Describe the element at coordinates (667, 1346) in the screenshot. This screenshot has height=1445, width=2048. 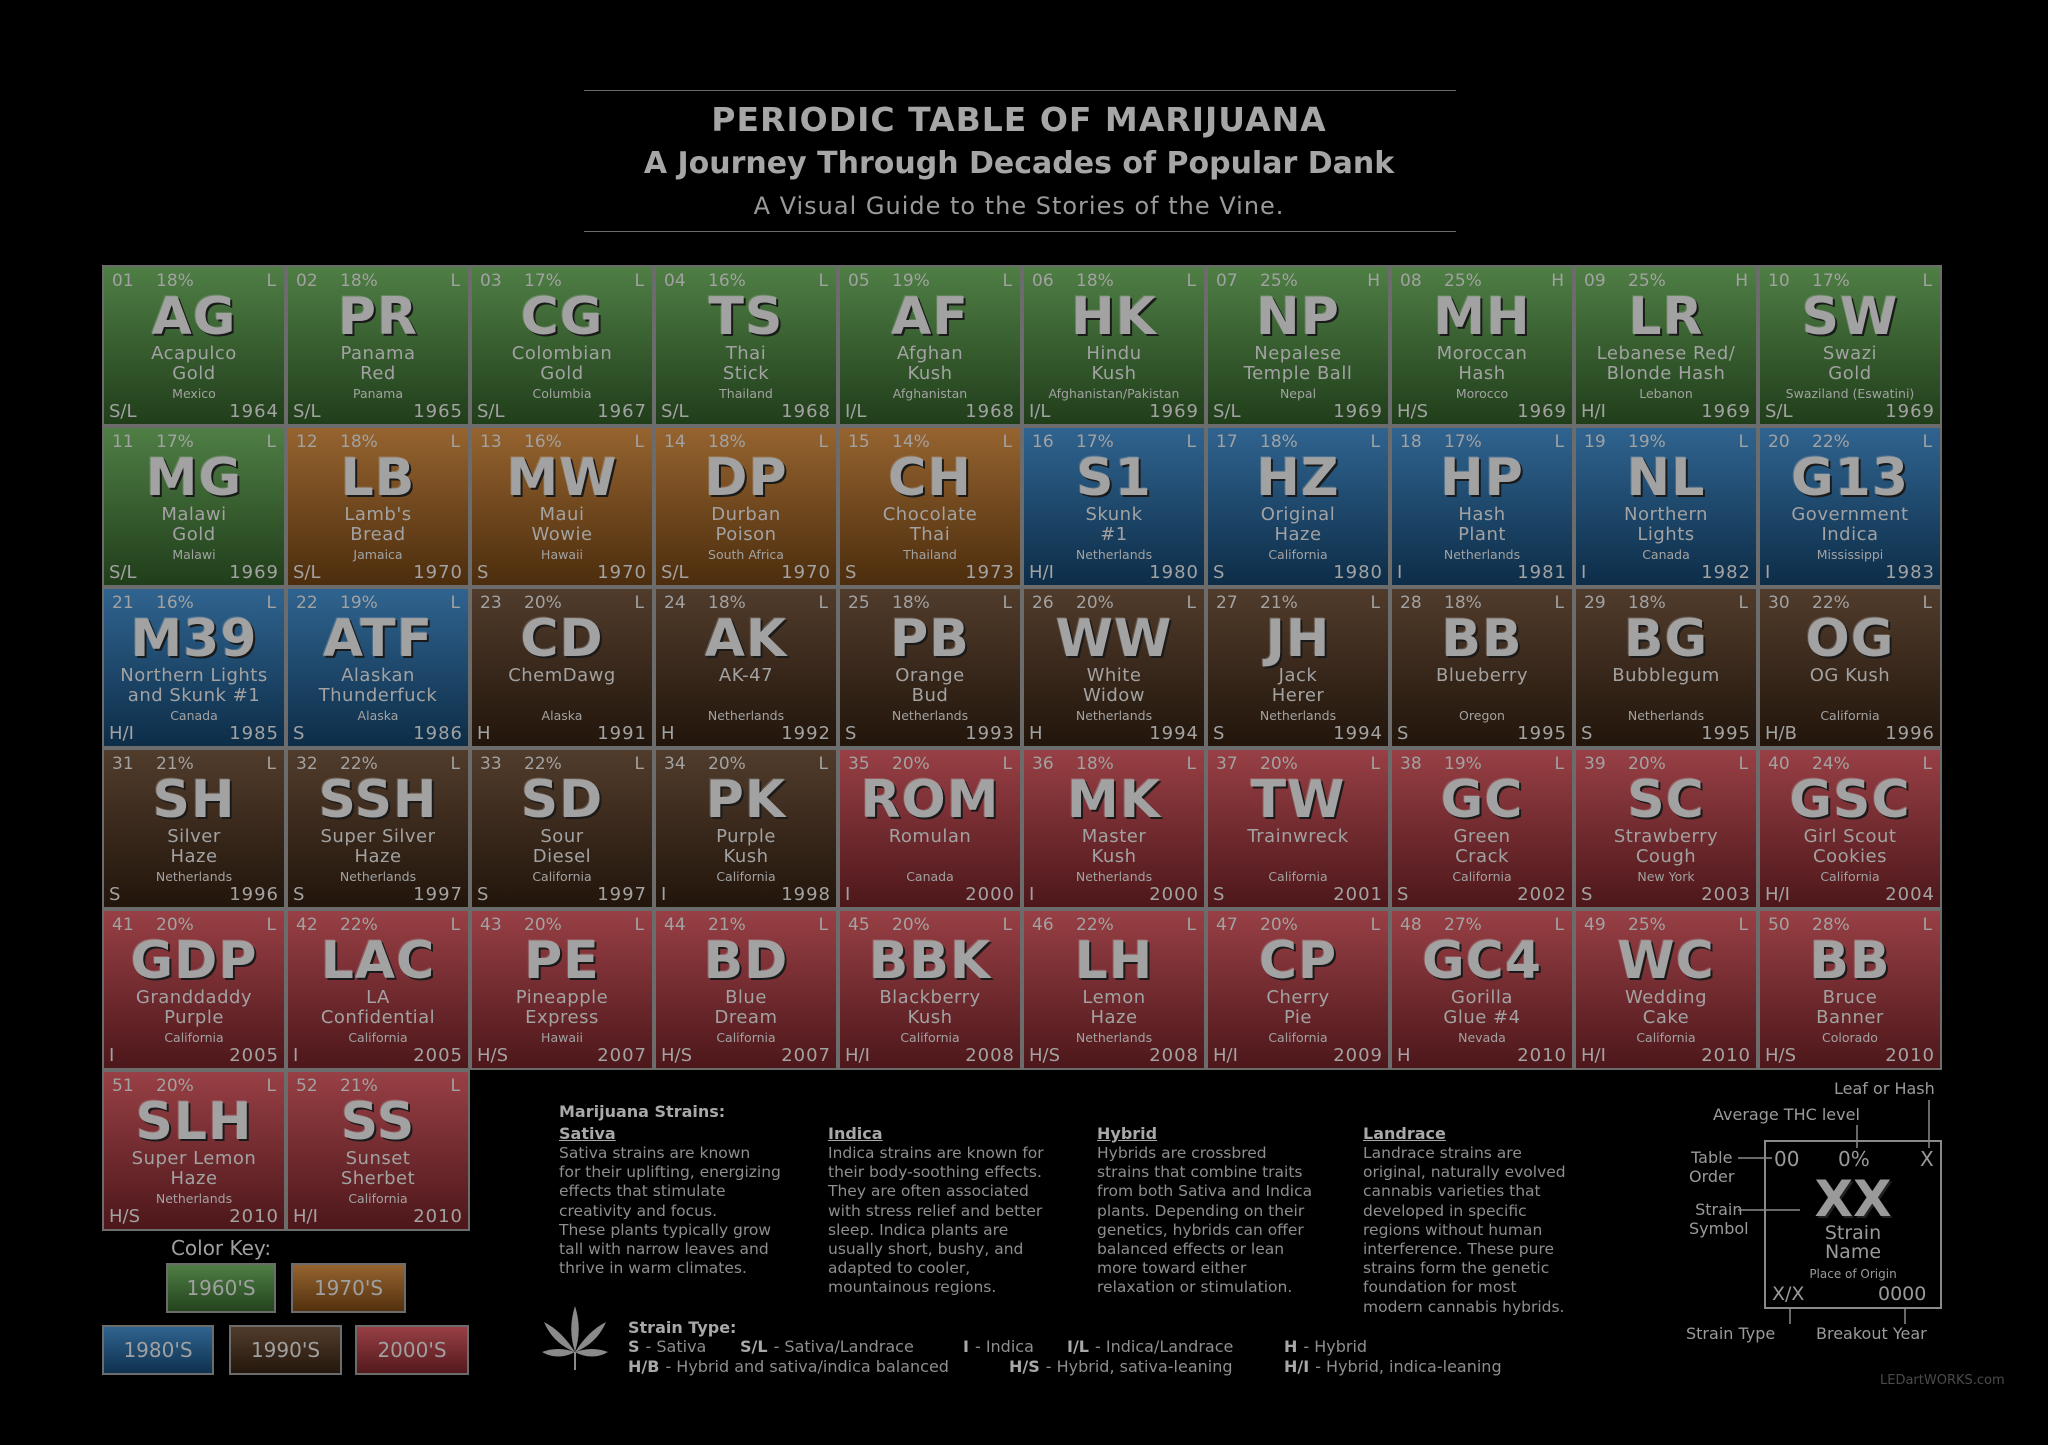
I see `strain-type-item: S - Sativa` at that location.